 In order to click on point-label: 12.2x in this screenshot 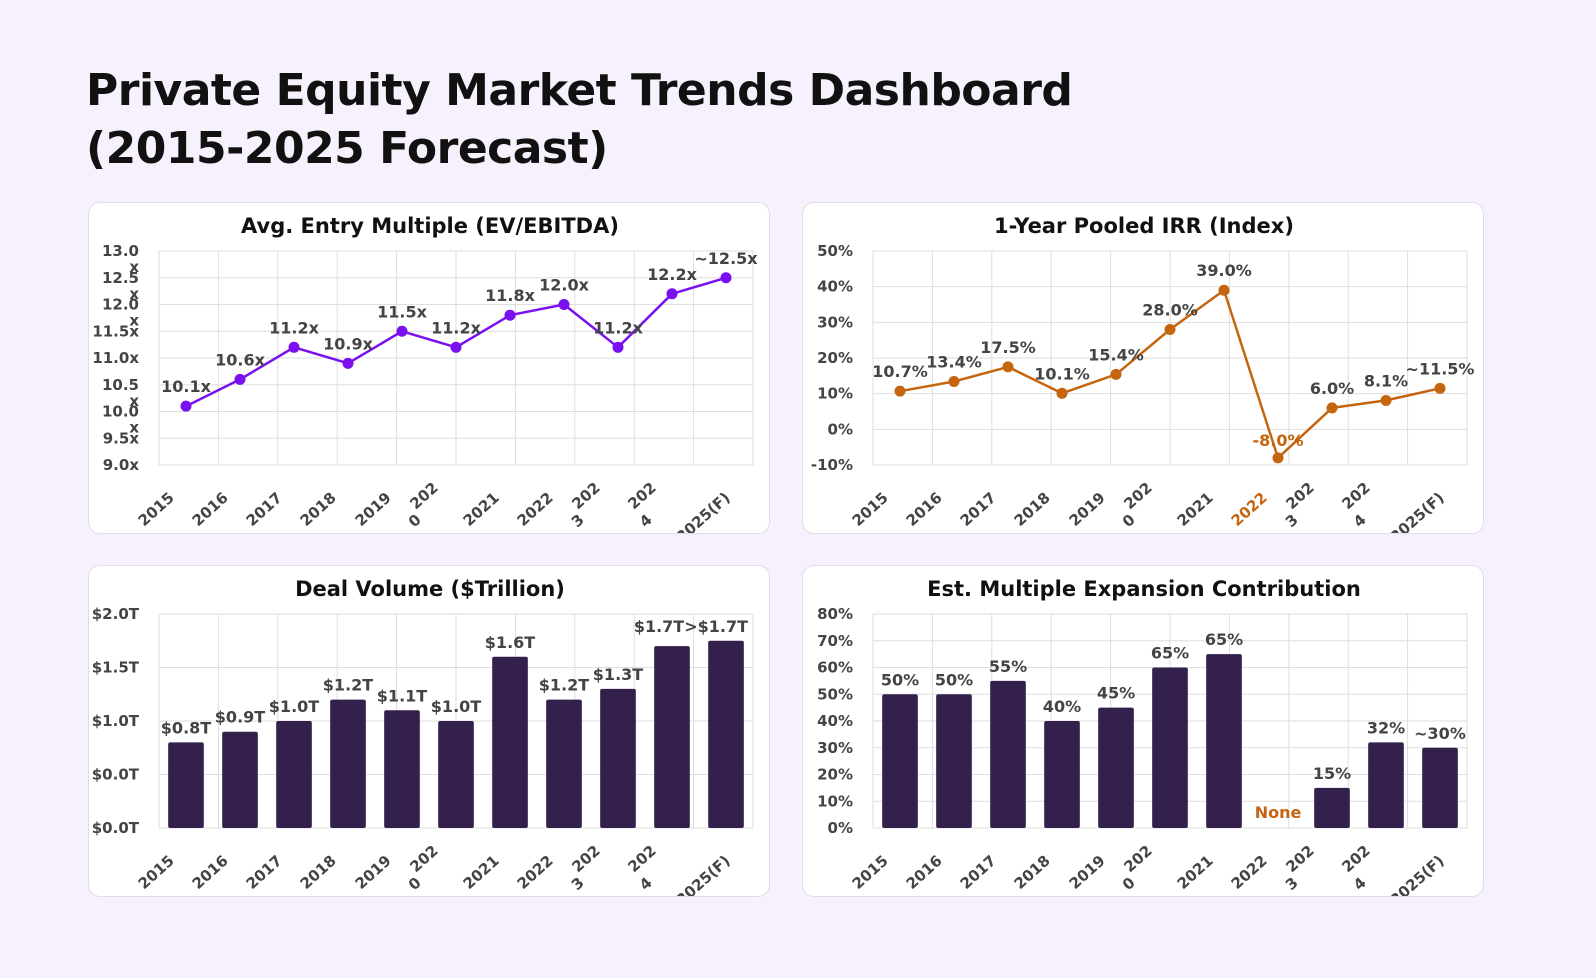, I will do `click(672, 274)`.